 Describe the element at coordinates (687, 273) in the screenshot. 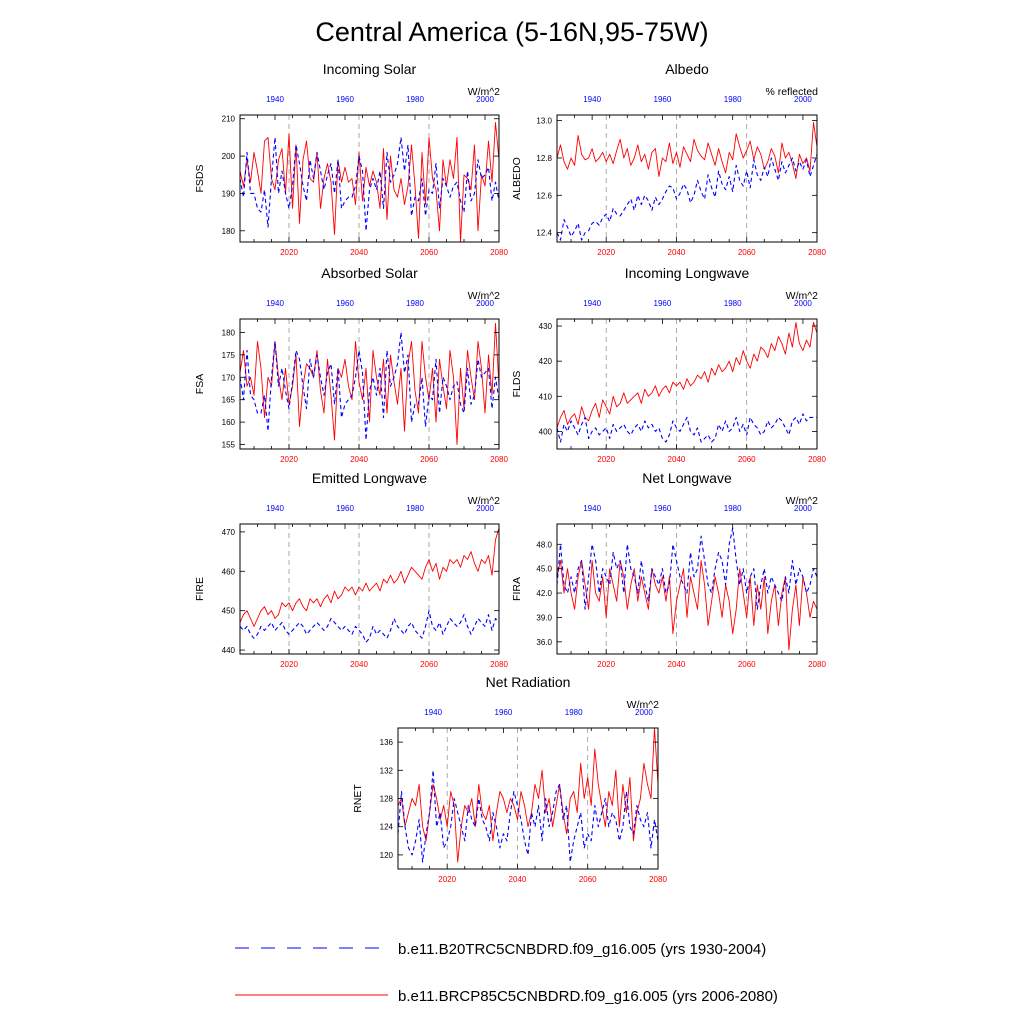

I see `chart-title: Incoming Longwave` at that location.